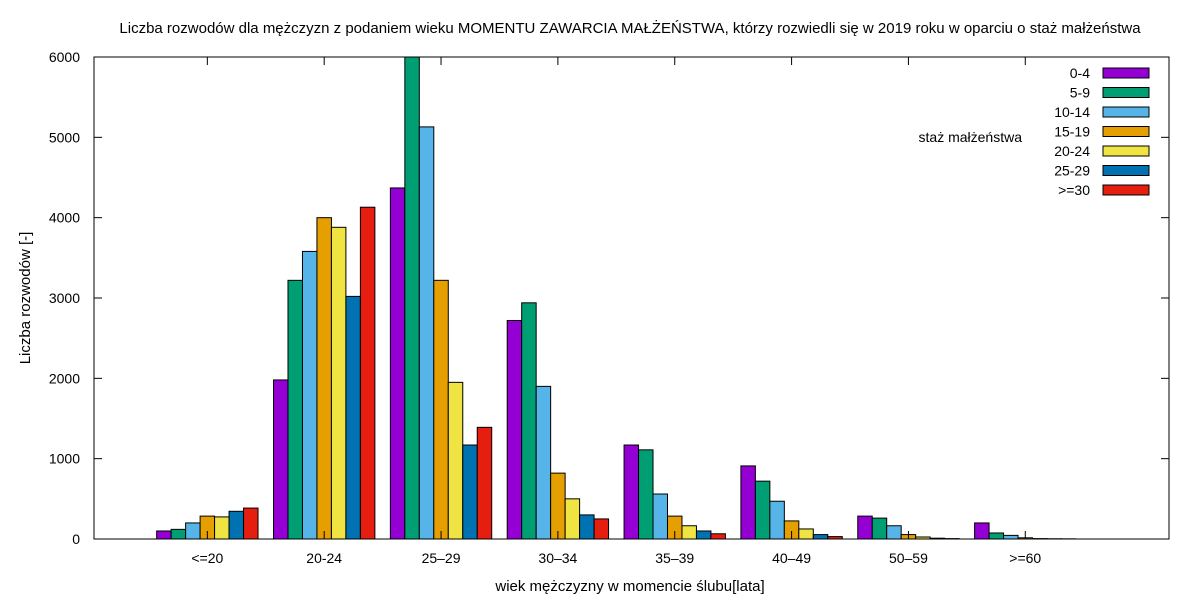 This screenshot has height=600, width=1200. What do you see at coordinates (397, 363) in the screenshot?
I see `bar-0-4-25–29` at bounding box center [397, 363].